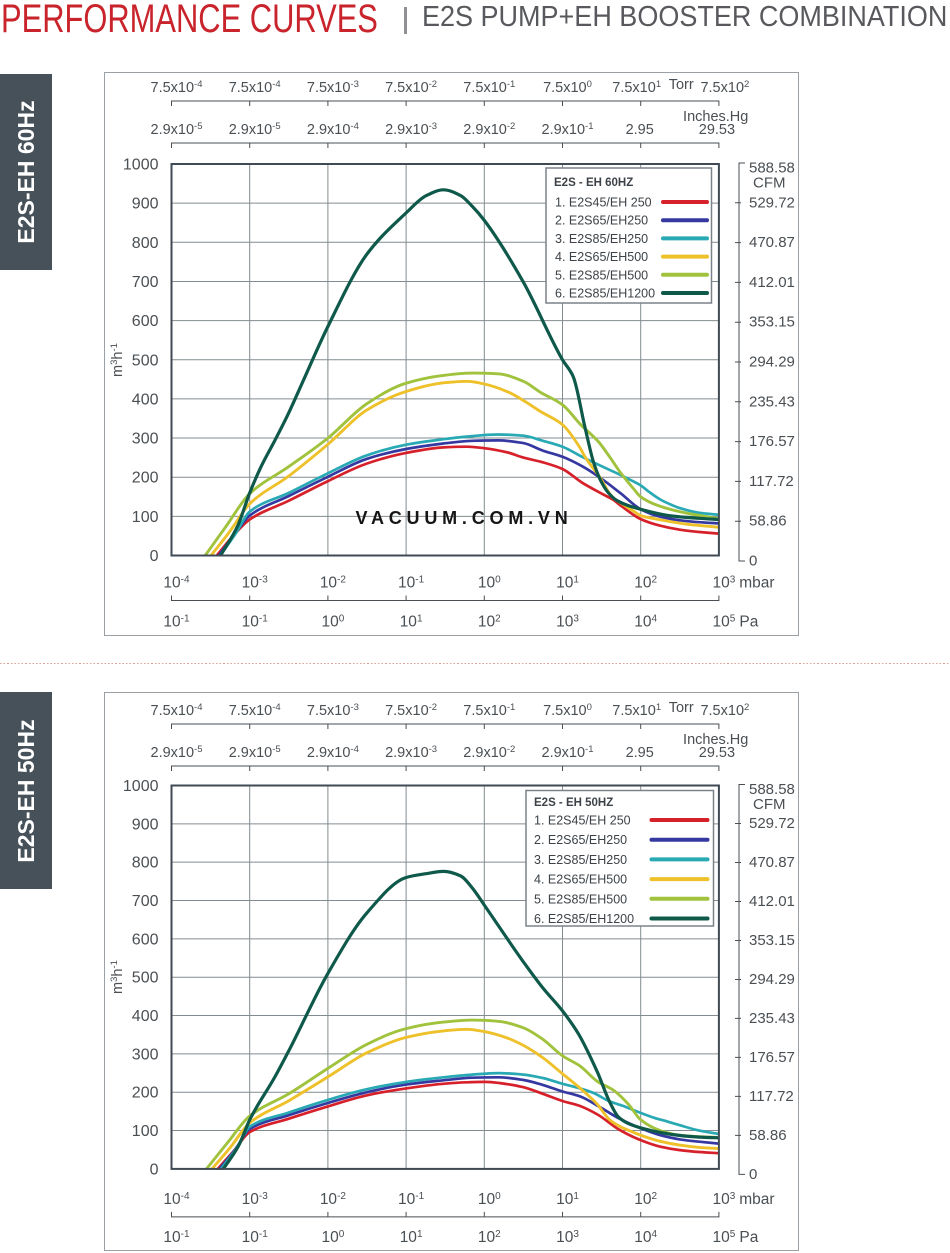  Describe the element at coordinates (573, 803) in the screenshot. I see `svg-text: E2S - EH 50HZ` at that location.